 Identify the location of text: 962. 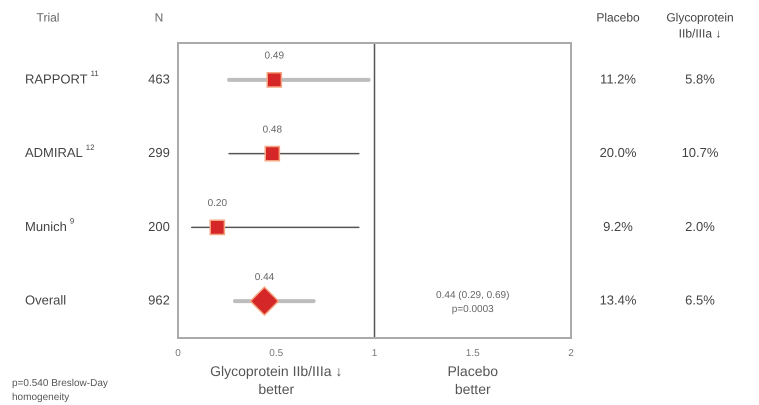
(159, 300).